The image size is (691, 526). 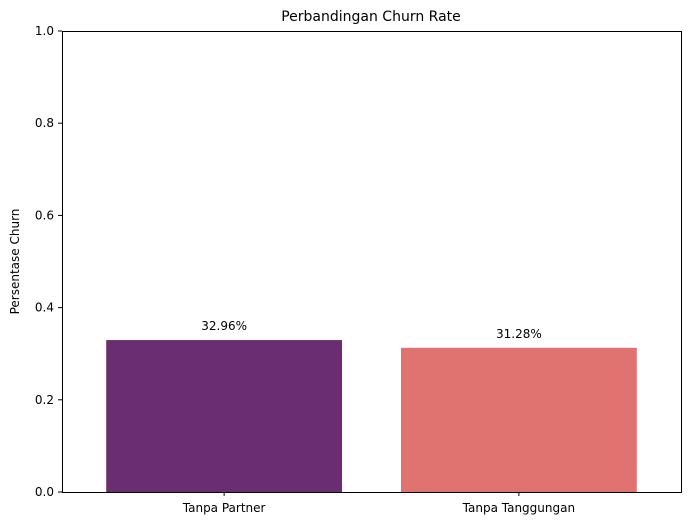 I want to click on x-tick-label: Tanpa Partner, so click(x=224, y=508).